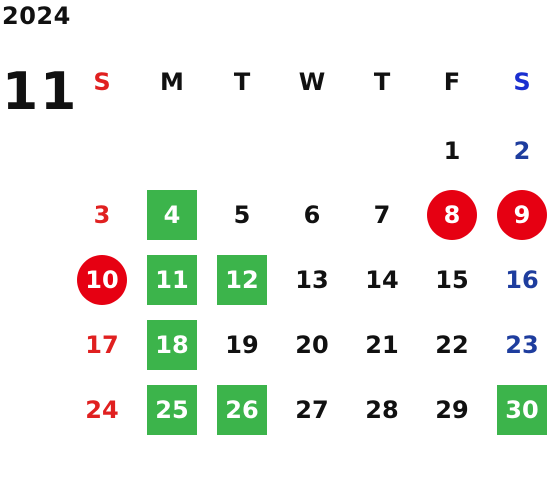 This screenshot has width=548, height=503. Describe the element at coordinates (382, 345) in the screenshot. I see `day-cell-21: 21` at that location.